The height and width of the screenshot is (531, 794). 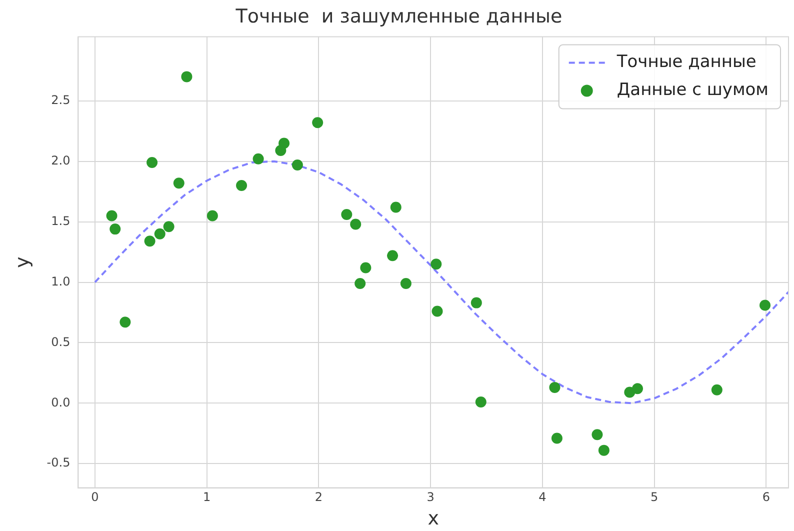 I want to click on x-axis-title: x, so click(x=433, y=519).